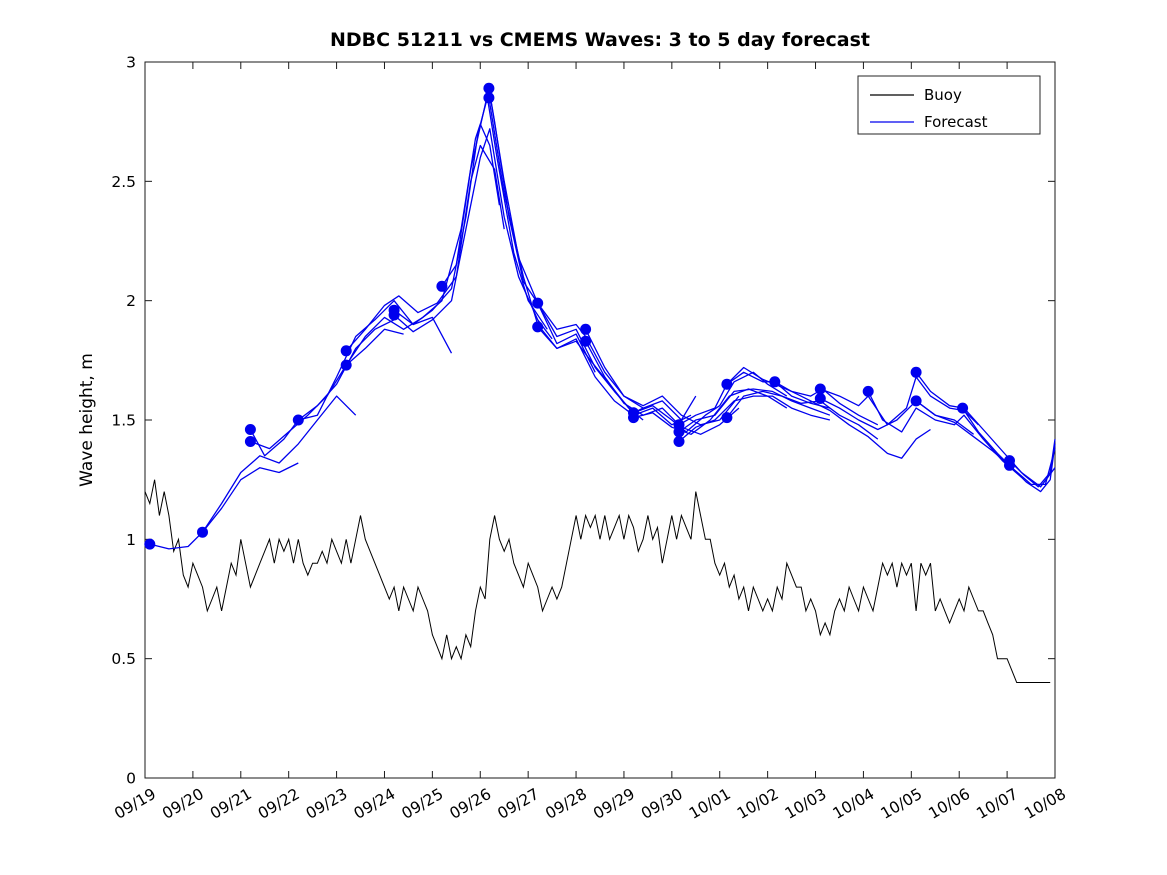 Image resolution: width=1167 pixels, height=875 pixels. I want to click on x-tick-label: 10/06, so click(950, 804).